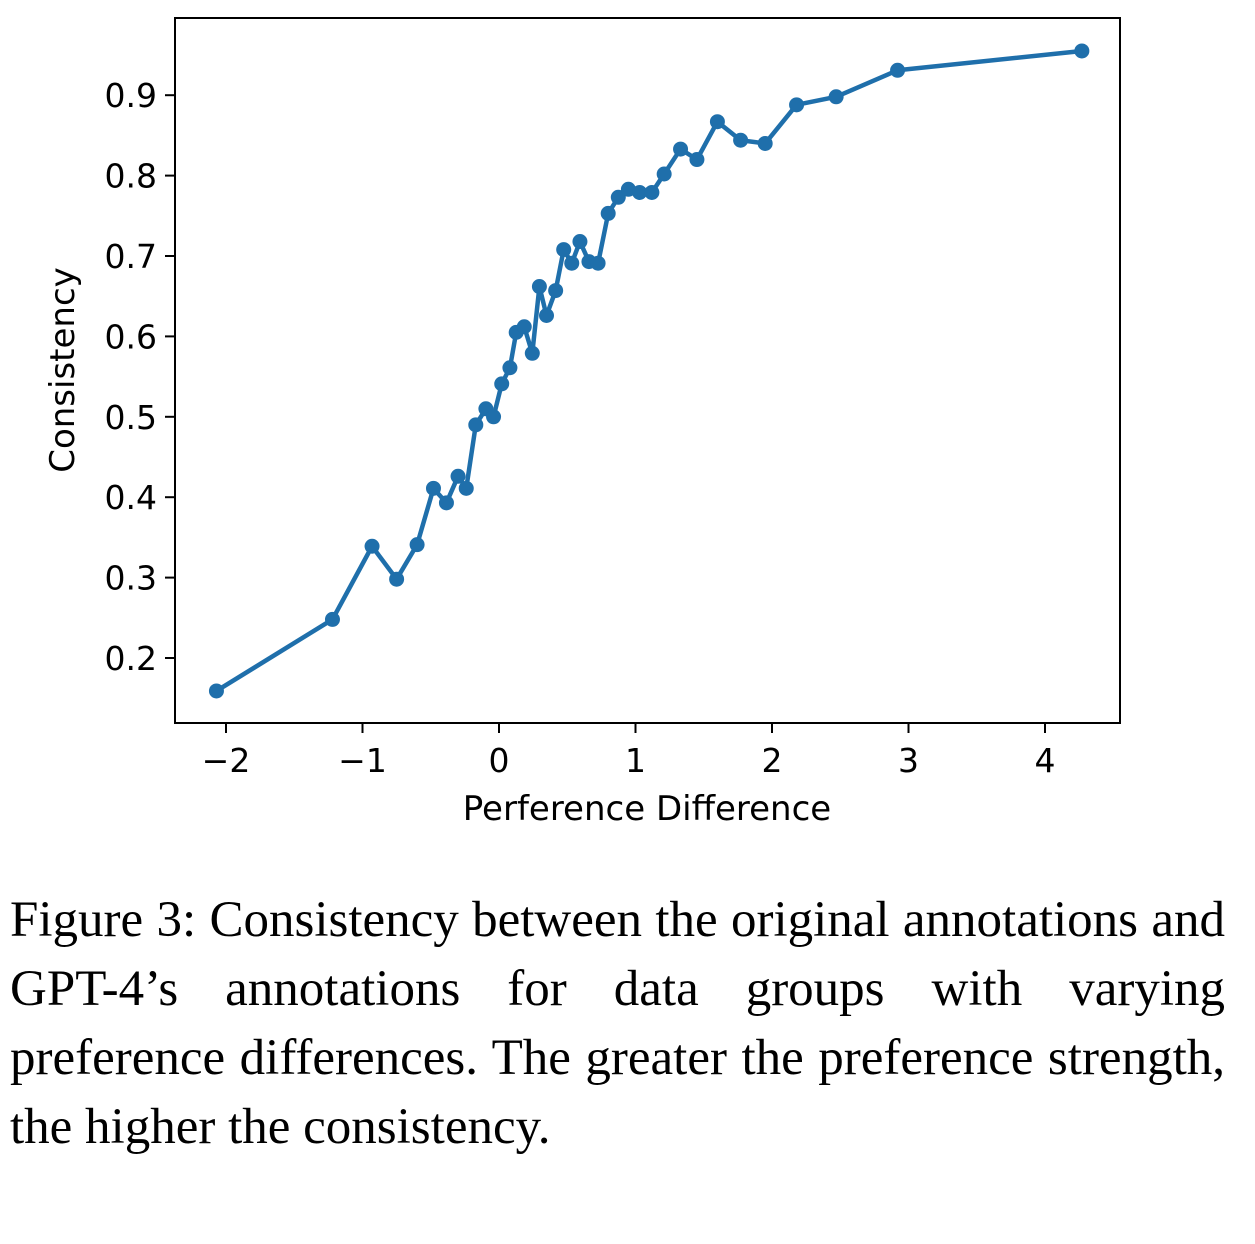 The image size is (1255, 1244). I want to click on x-tick-label: 1, so click(635, 760).